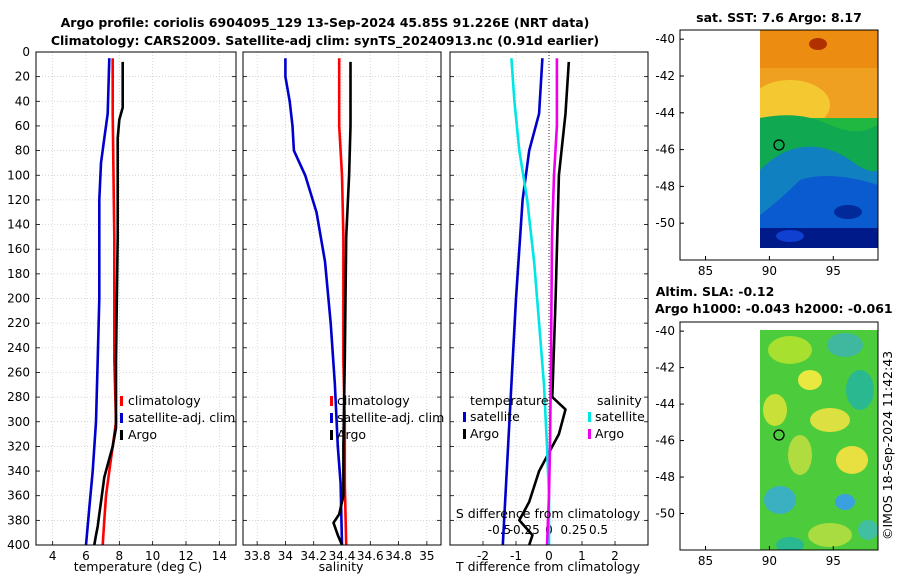 The image size is (900, 584). Describe the element at coordinates (774, 308) in the screenshot. I see `sla-map-title-line2: Argo h1000: -0.043 h2000: -0.061` at that location.